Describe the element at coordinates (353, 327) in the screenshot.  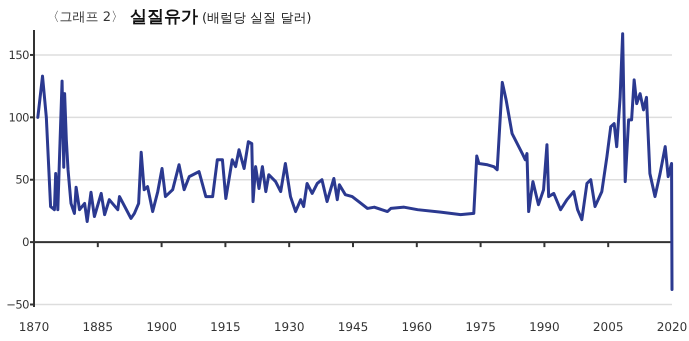
I see `x-tick-label: 1945` at that location.